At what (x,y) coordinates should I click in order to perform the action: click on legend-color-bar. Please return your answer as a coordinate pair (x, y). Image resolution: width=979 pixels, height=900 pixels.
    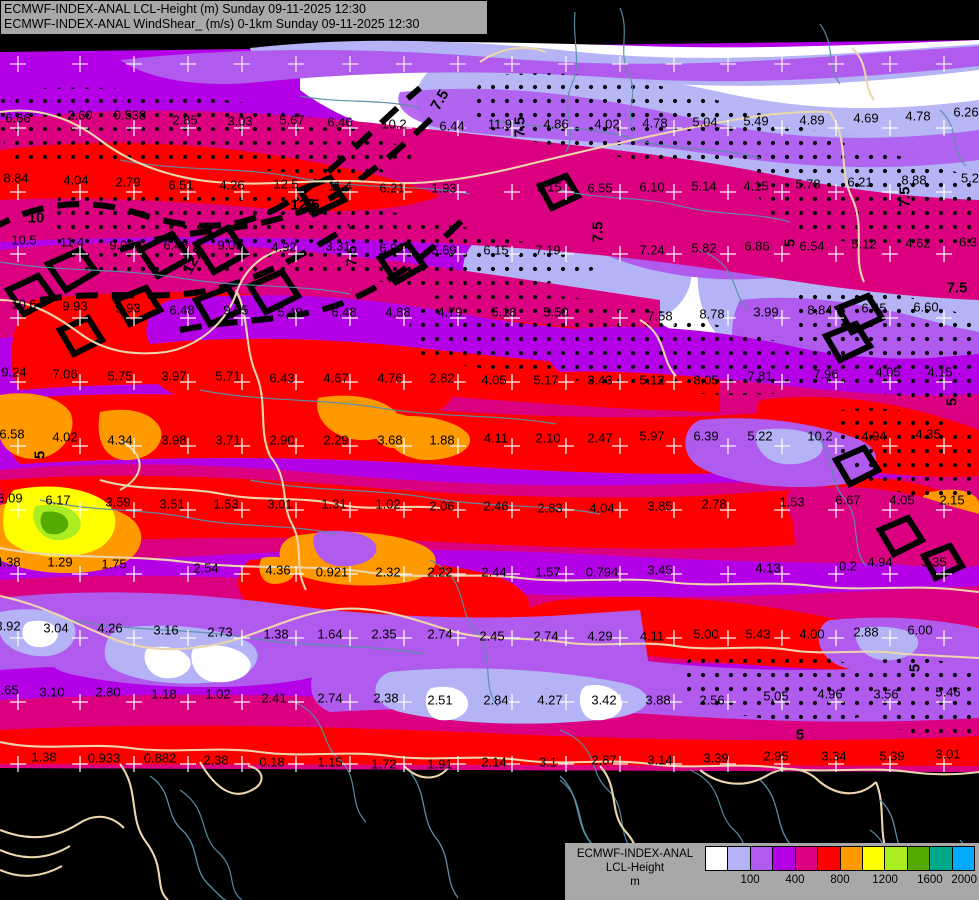
    Looking at the image, I should click on (840, 858).